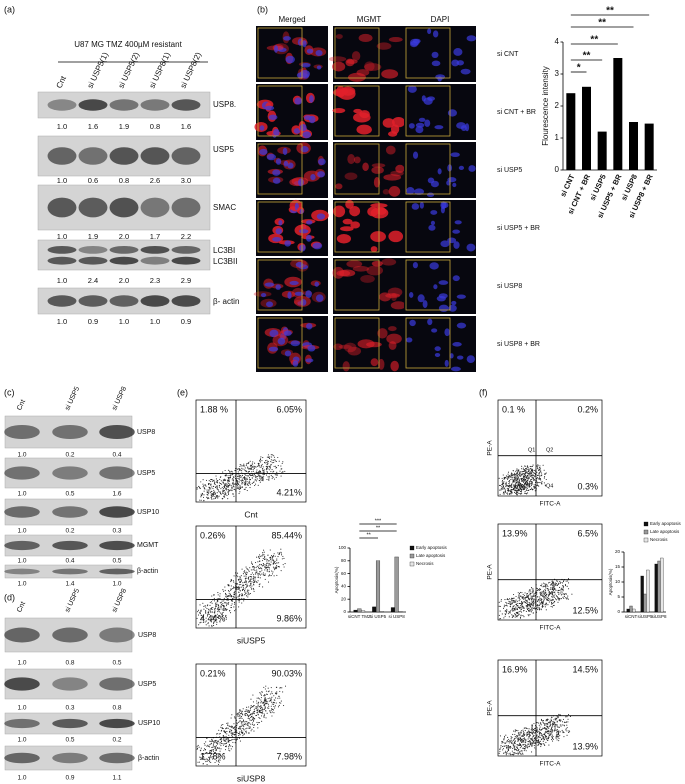  Describe the element at coordinates (93, 321) in the screenshot. I see `band-value: 0.9` at that location.